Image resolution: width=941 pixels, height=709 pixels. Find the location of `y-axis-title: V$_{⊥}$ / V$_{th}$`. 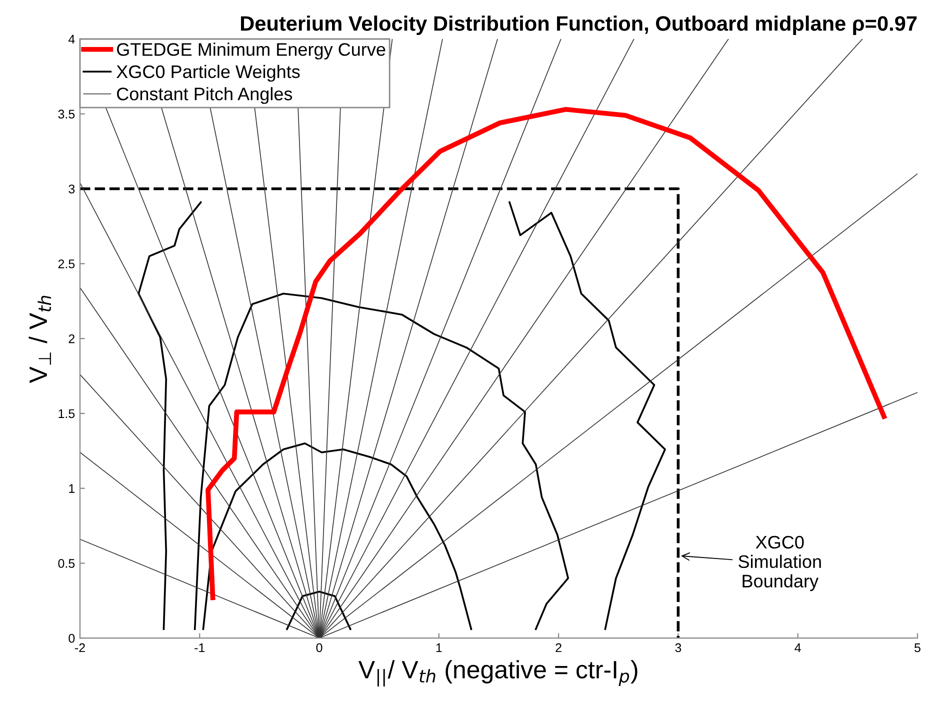

y-axis-title: V$_{⊥}$ / V$_{th}$ is located at coordinates (39, 340).